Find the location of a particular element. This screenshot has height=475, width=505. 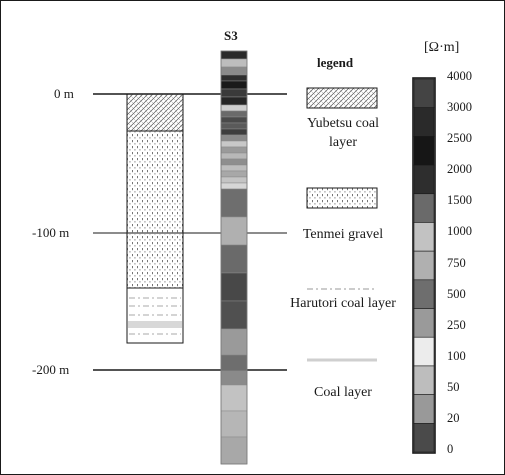

legend-swatch-yubetsu is located at coordinates (342, 98).